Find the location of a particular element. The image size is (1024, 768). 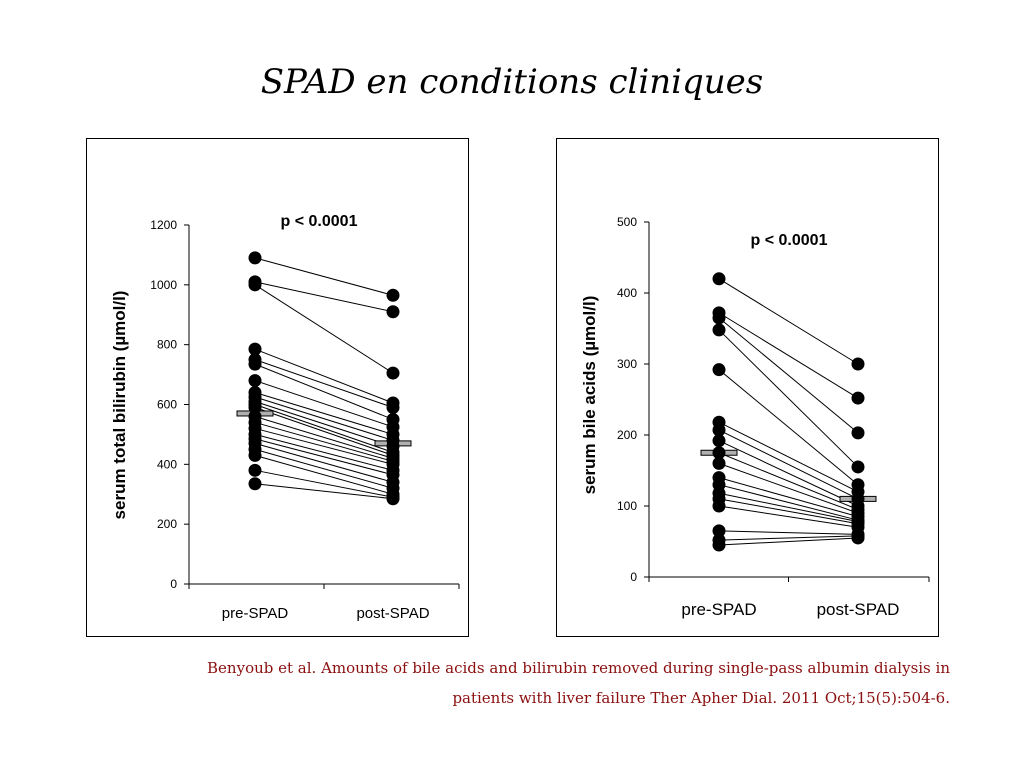

y-tick-label: 800 is located at coordinates (167, 345).